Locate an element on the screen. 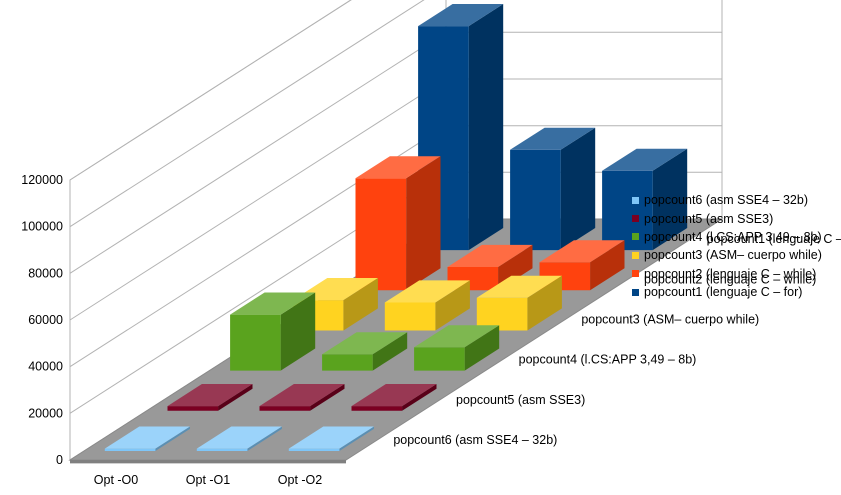 This screenshot has width=841, height=495. legend-item: popcount5 (asm SSE3) is located at coordinates (734, 218).